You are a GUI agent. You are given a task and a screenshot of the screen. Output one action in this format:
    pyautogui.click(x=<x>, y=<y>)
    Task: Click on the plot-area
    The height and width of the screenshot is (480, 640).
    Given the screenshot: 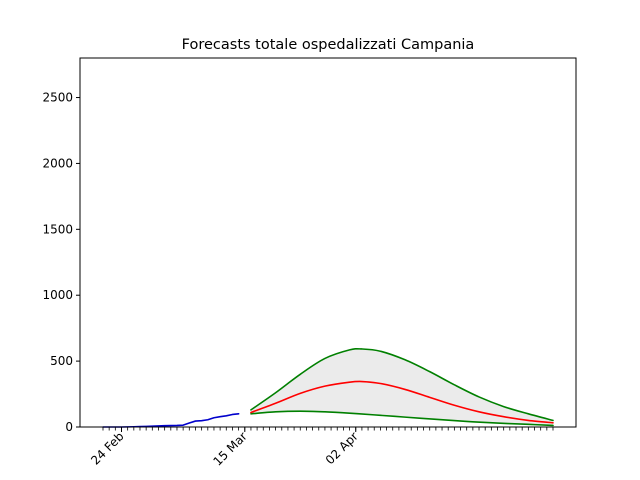 What is the action you would take?
    pyautogui.click(x=328, y=387)
    